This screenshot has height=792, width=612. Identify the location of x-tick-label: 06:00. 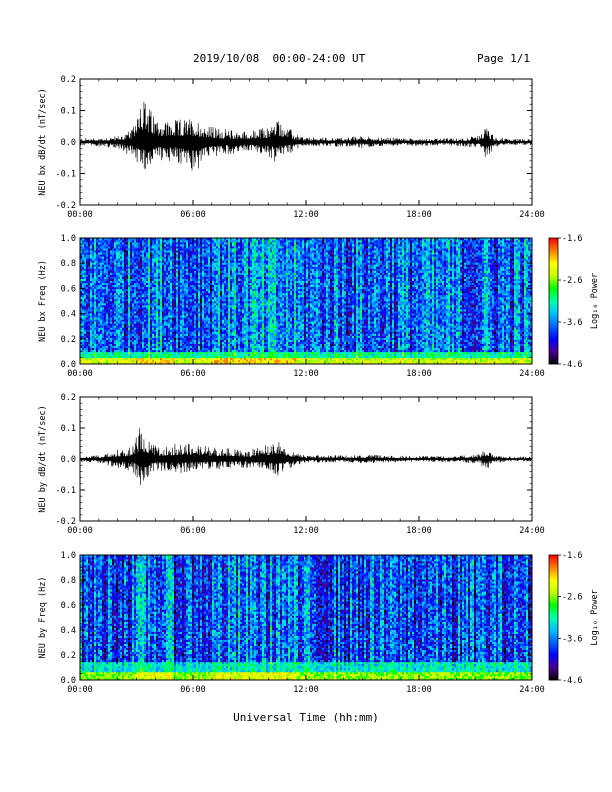
(193, 215).